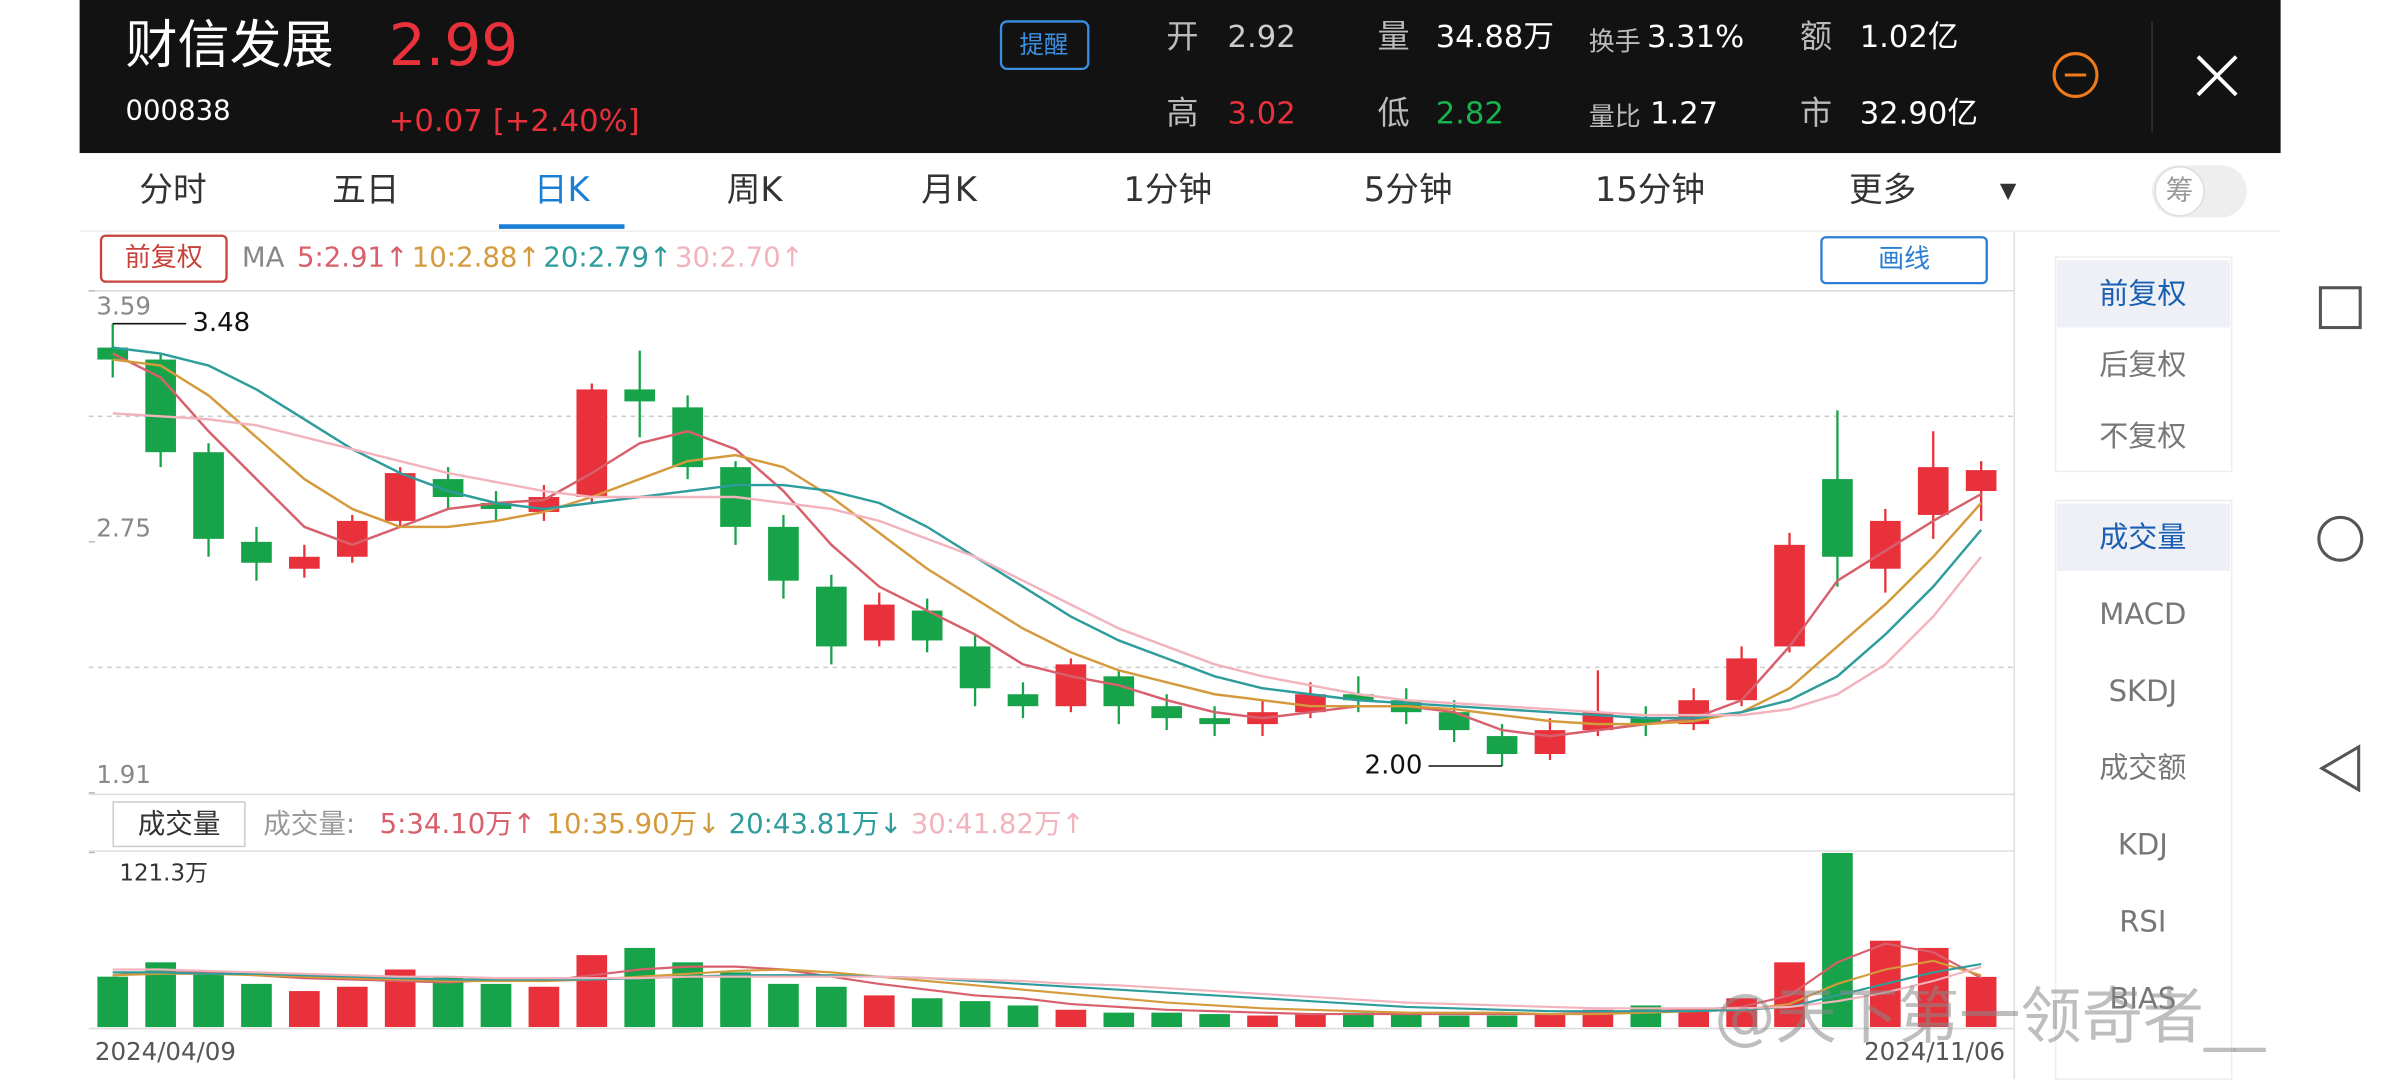 This screenshot has height=1080, width=2400. Describe the element at coordinates (1934, 1051) in the screenshot. I see `date-label: 2024/11/06` at that location.